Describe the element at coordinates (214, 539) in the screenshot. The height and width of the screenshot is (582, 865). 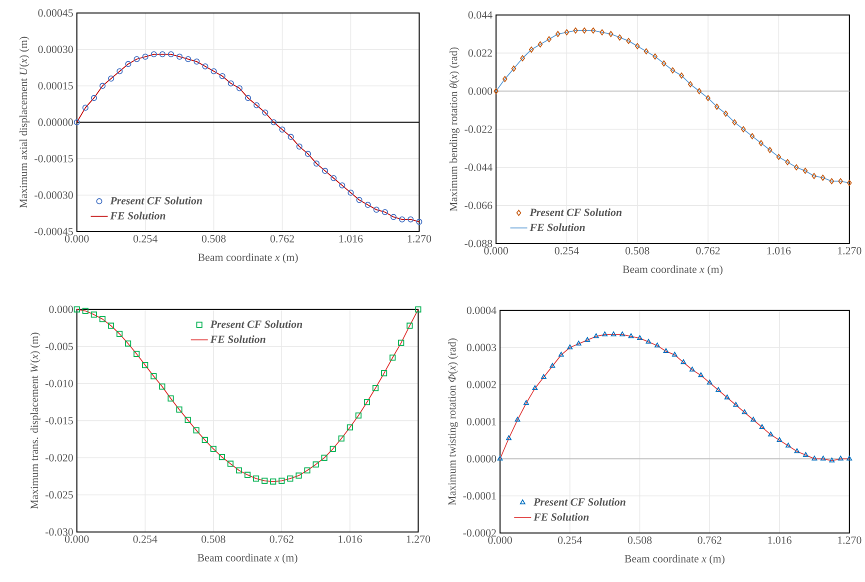
I see `x-tick-label: 0.508` at that location.